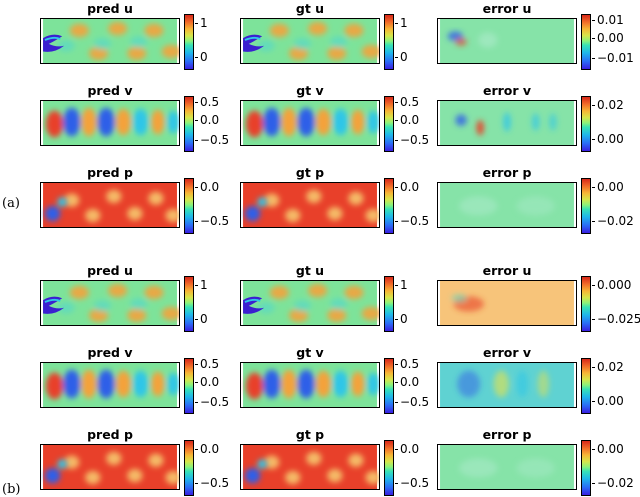 This screenshot has width=640, height=497. Describe the element at coordinates (608, 19) in the screenshot. I see `colorbar-tick-label: 0.01` at that location.